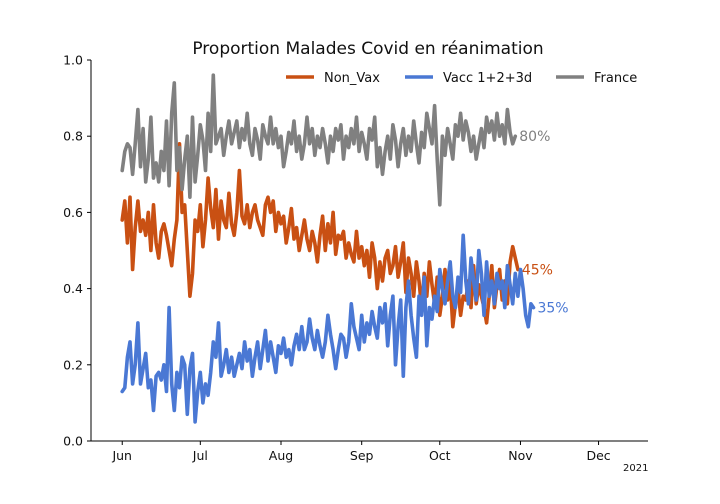  Describe the element at coordinates (537, 271) in the screenshot. I see `series-end-label: 45%` at that location.